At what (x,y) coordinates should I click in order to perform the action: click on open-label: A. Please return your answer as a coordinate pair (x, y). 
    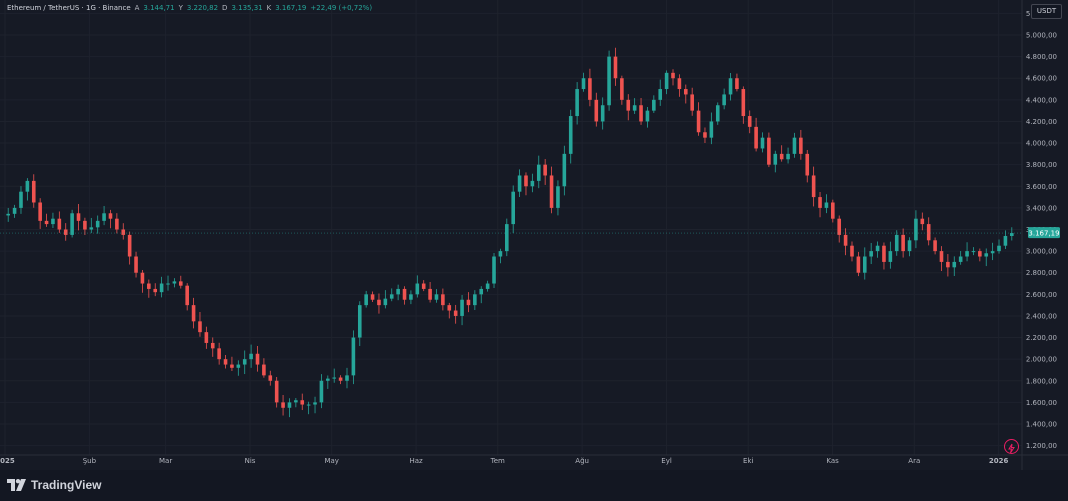
    Looking at the image, I should click on (137, 8).